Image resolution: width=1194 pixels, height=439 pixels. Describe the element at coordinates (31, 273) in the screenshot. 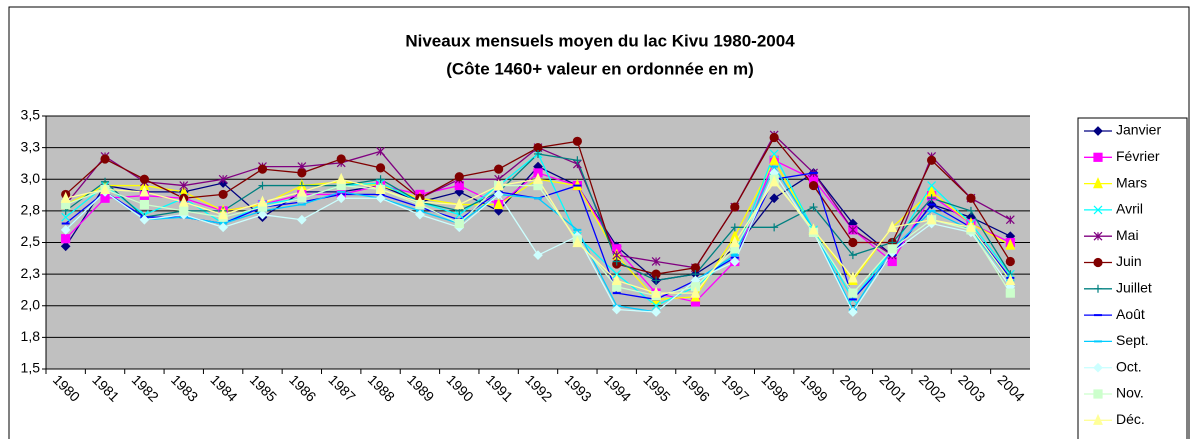

I see `y-tick-label: 2,3` at that location.